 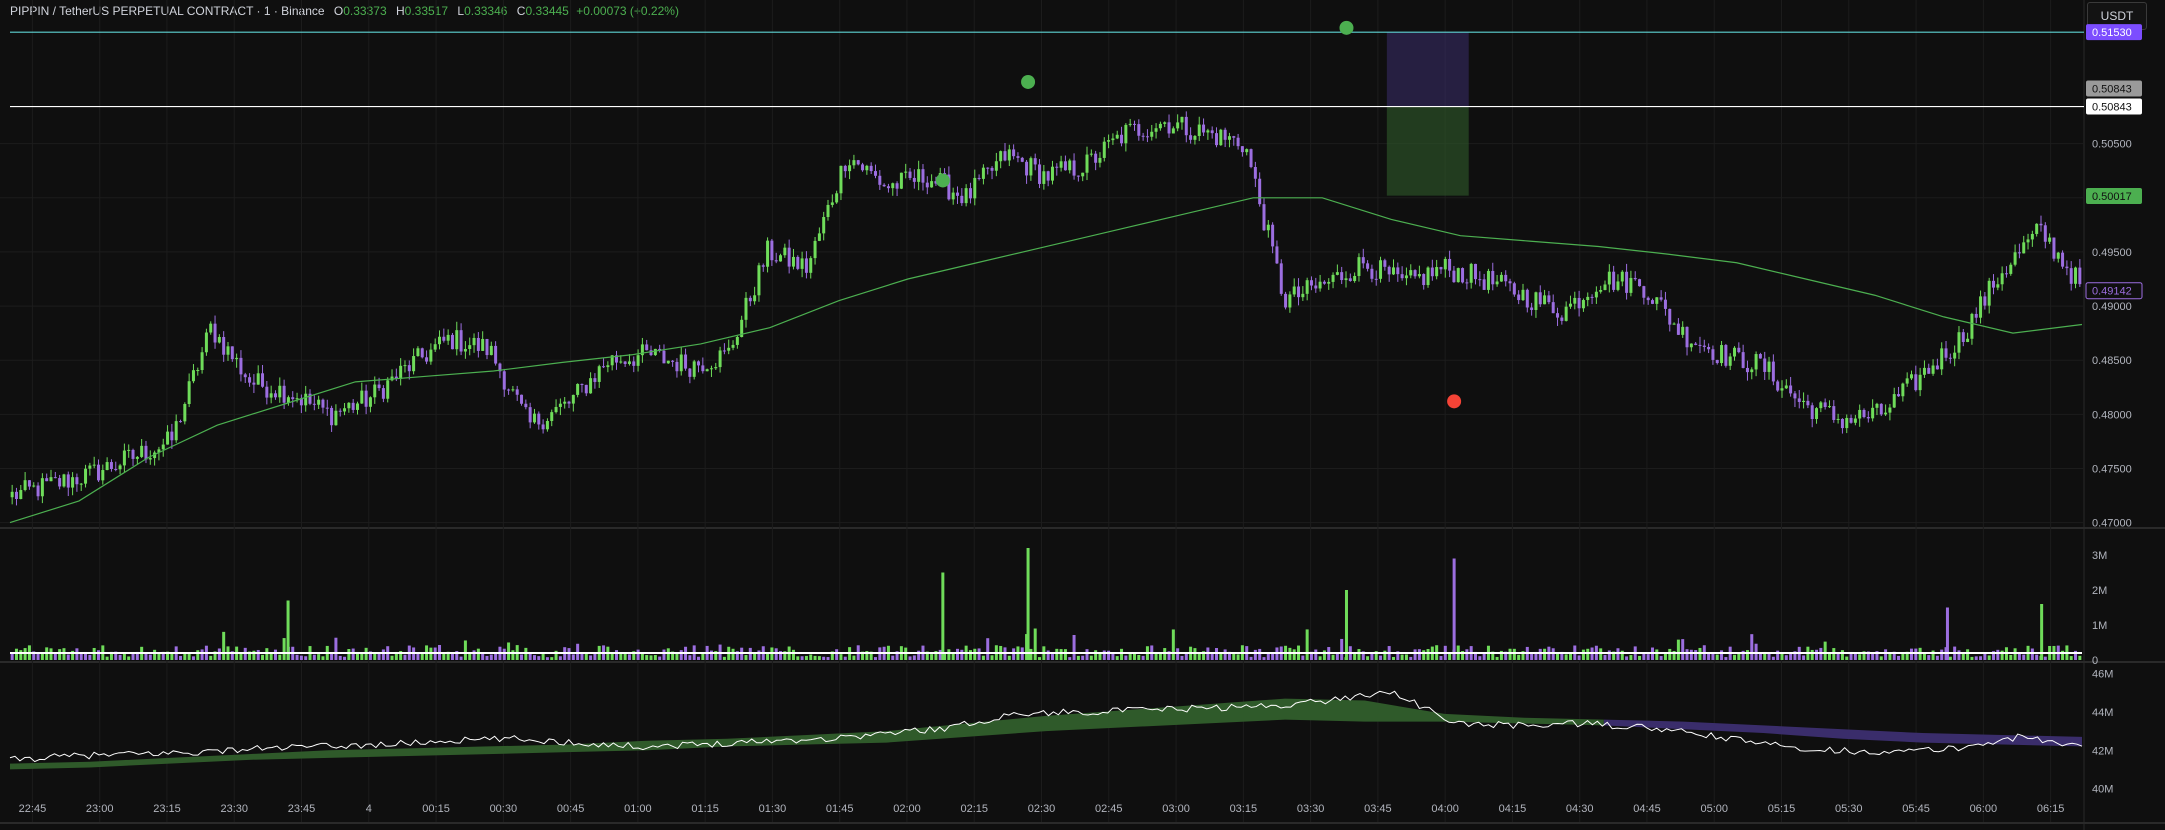 What do you see at coordinates (2099, 626) in the screenshot?
I see `volume-tick-label: 1M` at bounding box center [2099, 626].